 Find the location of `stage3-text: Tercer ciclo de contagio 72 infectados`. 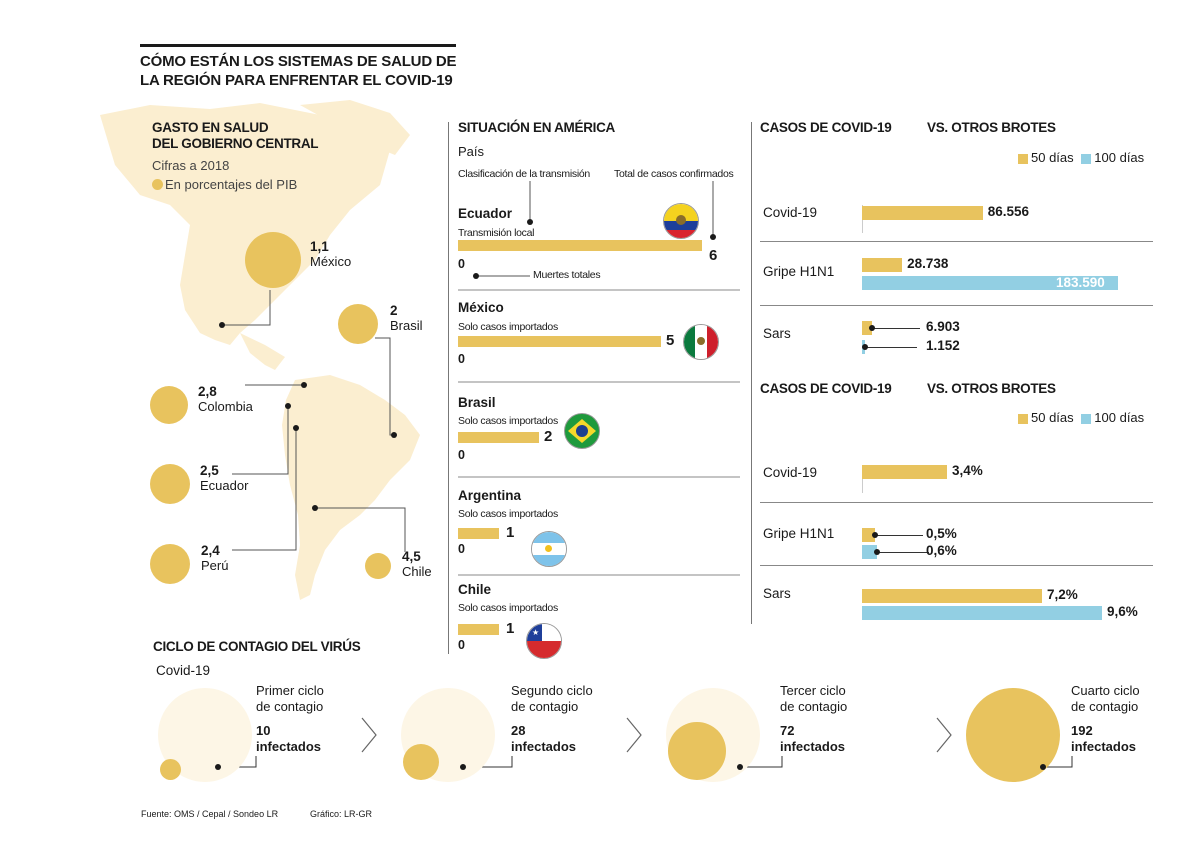

stage3-text: Tercer ciclo de contagio 72 infectados is located at coordinates (813, 719).